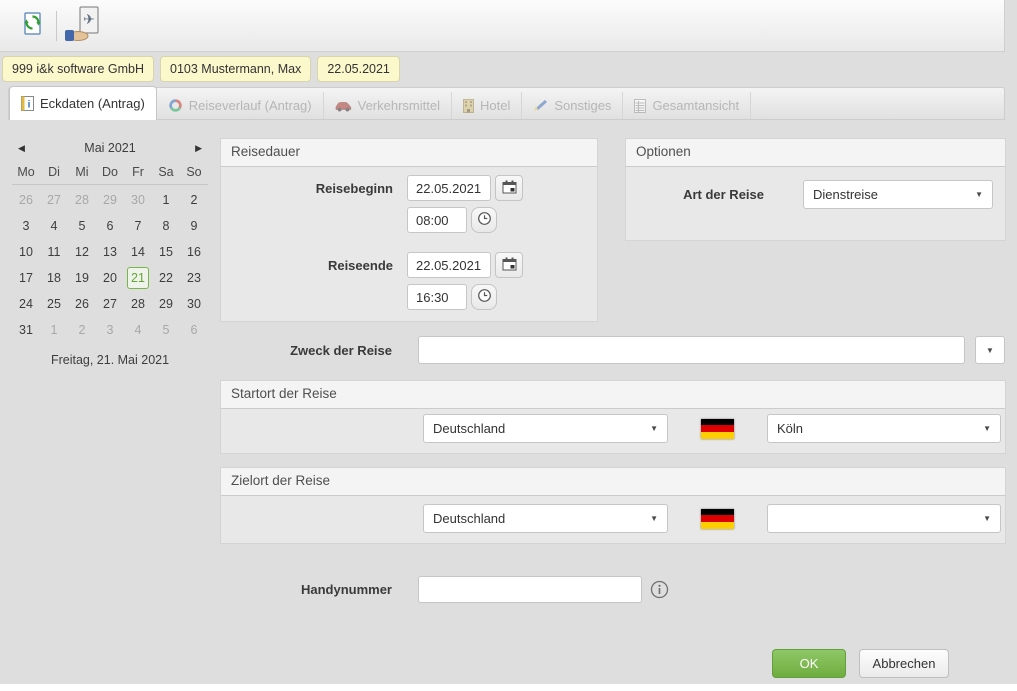  I want to click on tab-eckdaten-antrag: i Eckdaten (Antrag), so click(83, 103).